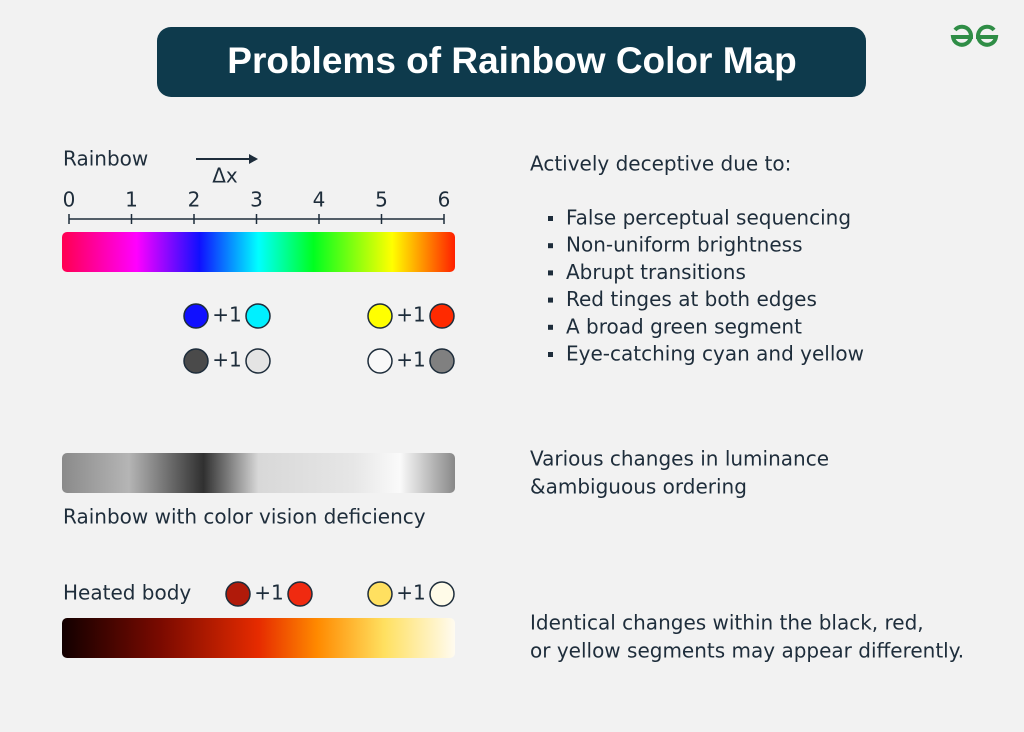 The image size is (1024, 732). Describe the element at coordinates (684, 245) in the screenshot. I see `bullet-text: Non-uniform brightness` at that location.